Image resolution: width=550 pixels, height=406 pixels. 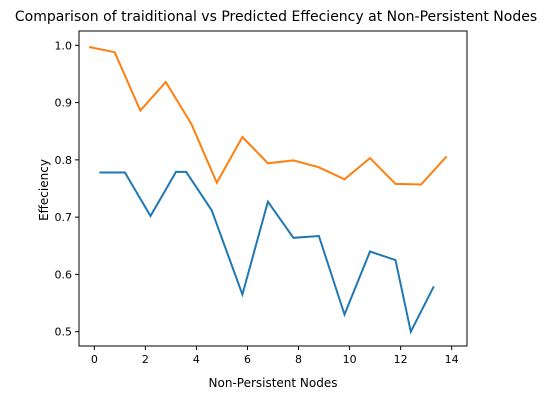 What do you see at coordinates (64, 45) in the screenshot?
I see `y-tick-label: 1.0` at bounding box center [64, 45].